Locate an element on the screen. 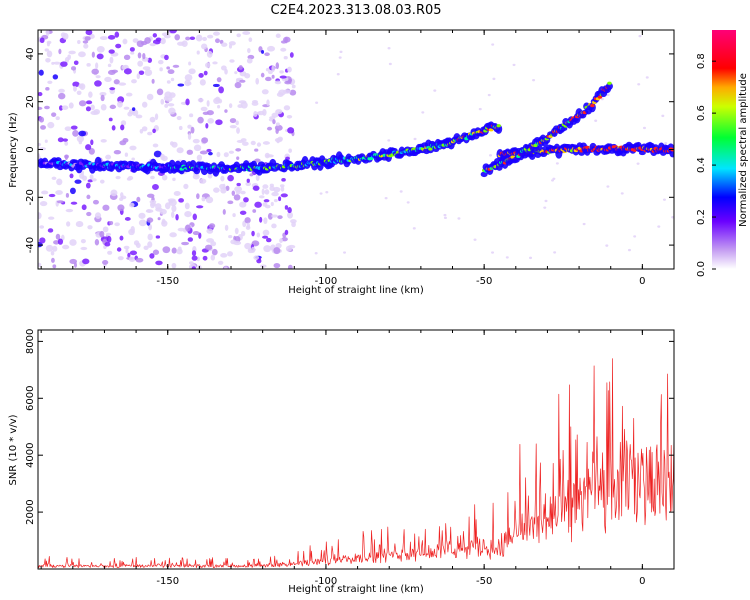 This screenshot has width=750, height=600. colorbar-tick-label: 0.6 is located at coordinates (701, 113).